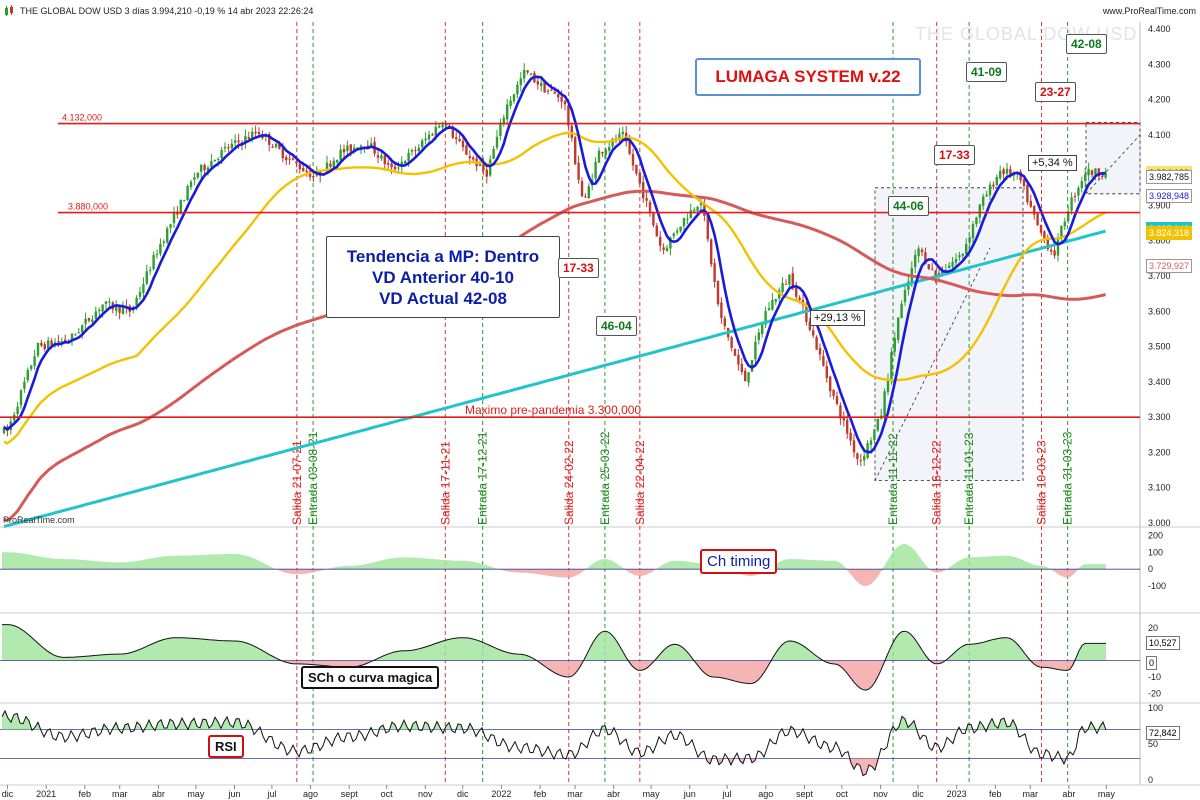  I want to click on ch-timing-label: Ch timing, so click(739, 561).